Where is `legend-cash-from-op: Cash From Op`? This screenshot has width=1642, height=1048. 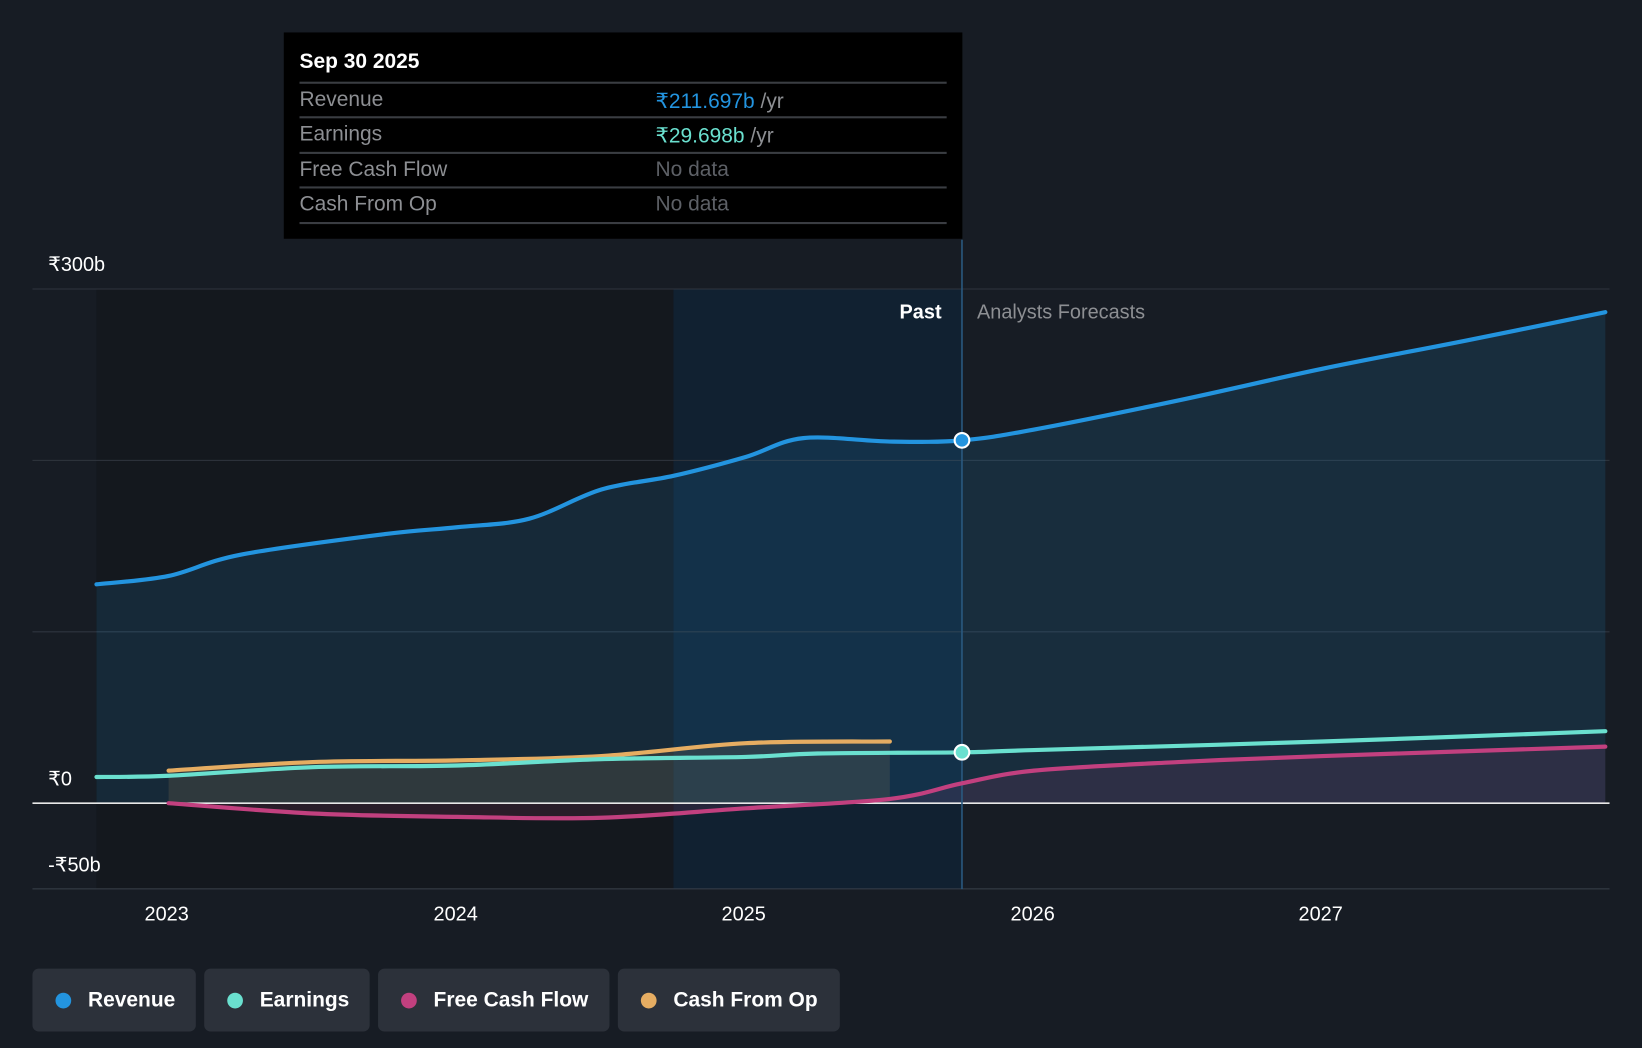
legend-cash-from-op: Cash From Op is located at coordinates (728, 1000).